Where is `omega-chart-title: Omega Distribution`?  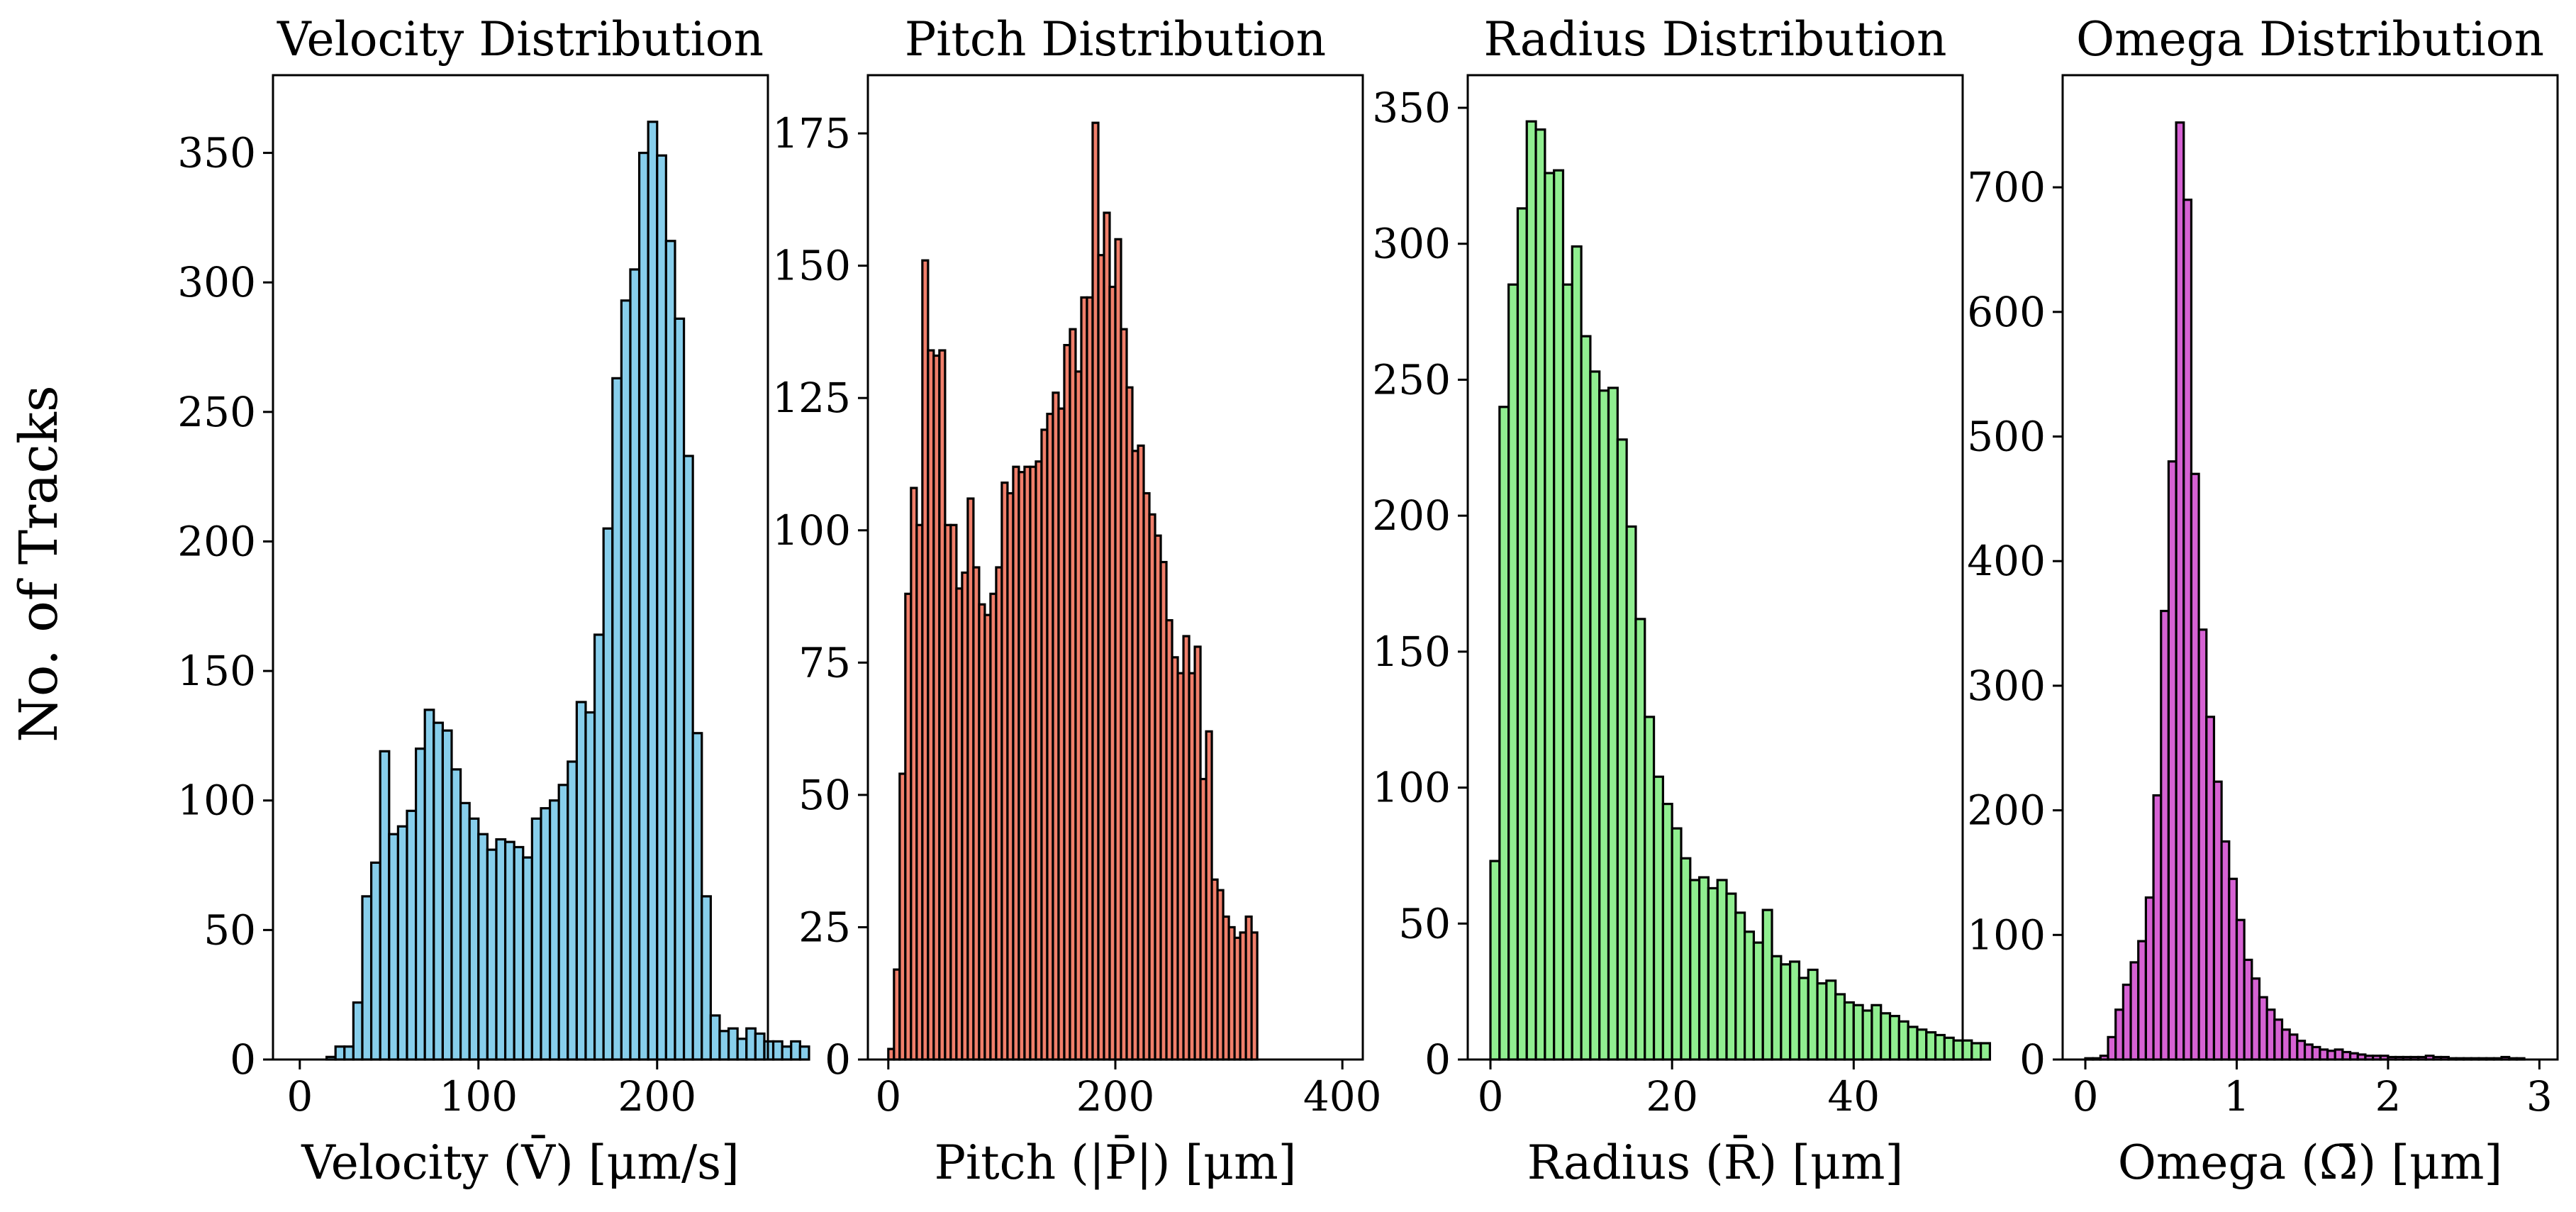
omega-chart-title: Omega Distribution is located at coordinates (2310, 39).